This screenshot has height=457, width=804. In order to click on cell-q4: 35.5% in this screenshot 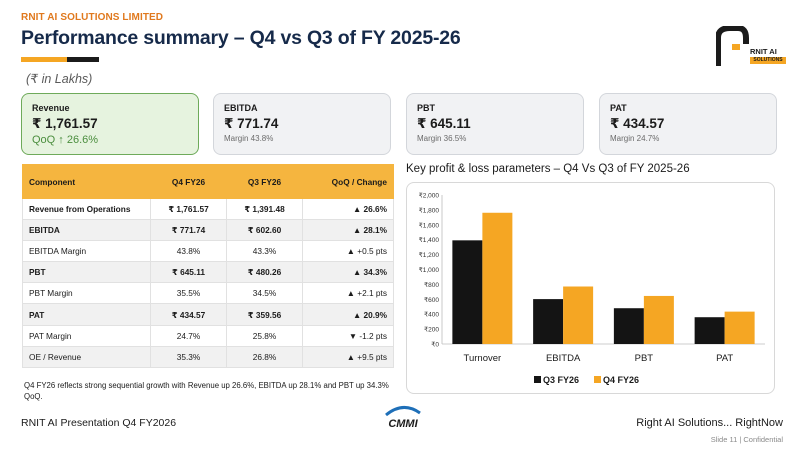, I will do `click(188, 293)`.